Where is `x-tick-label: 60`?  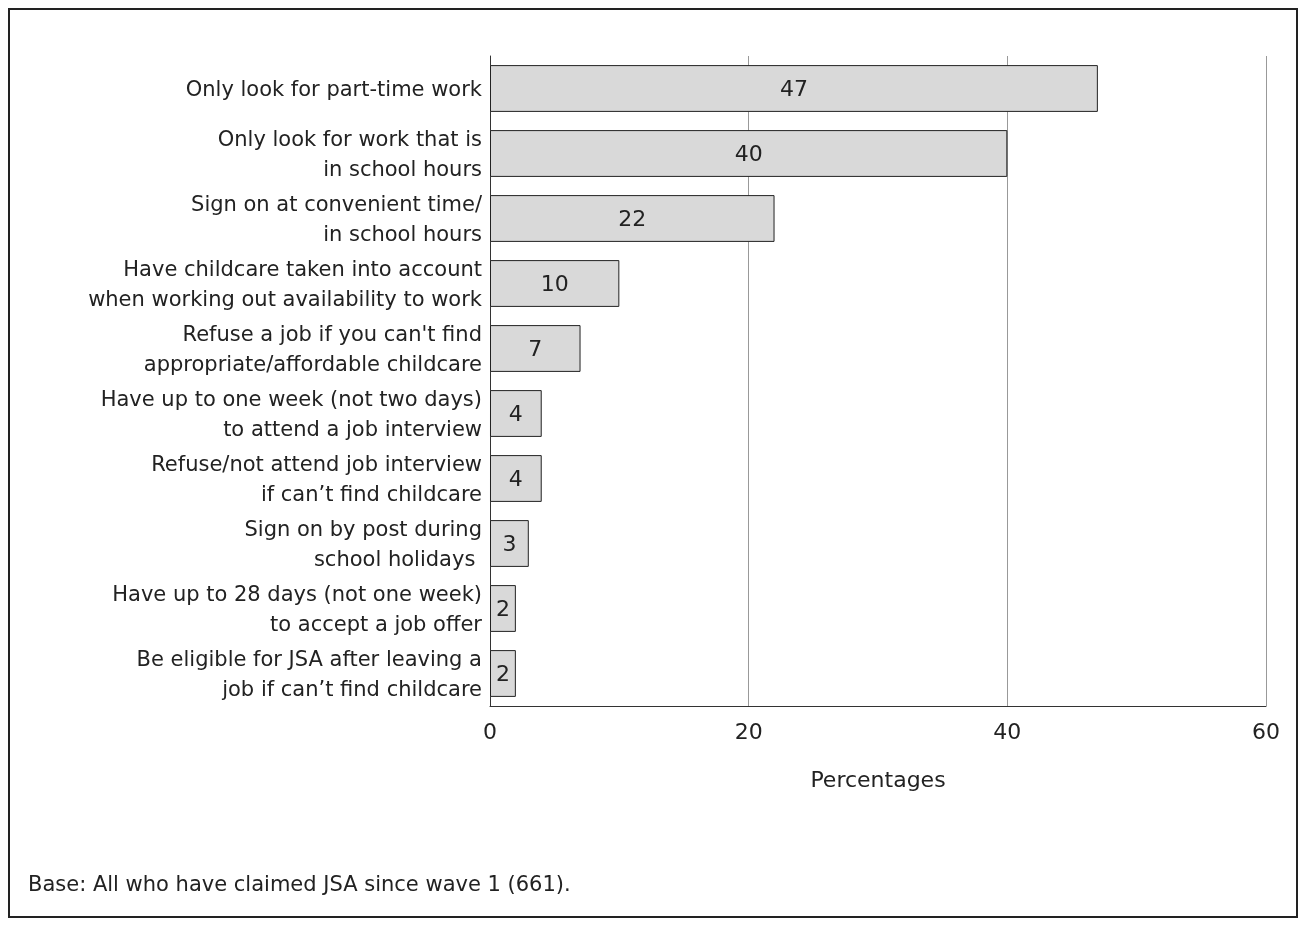
x-tick-label: 60 is located at coordinates (1266, 731).